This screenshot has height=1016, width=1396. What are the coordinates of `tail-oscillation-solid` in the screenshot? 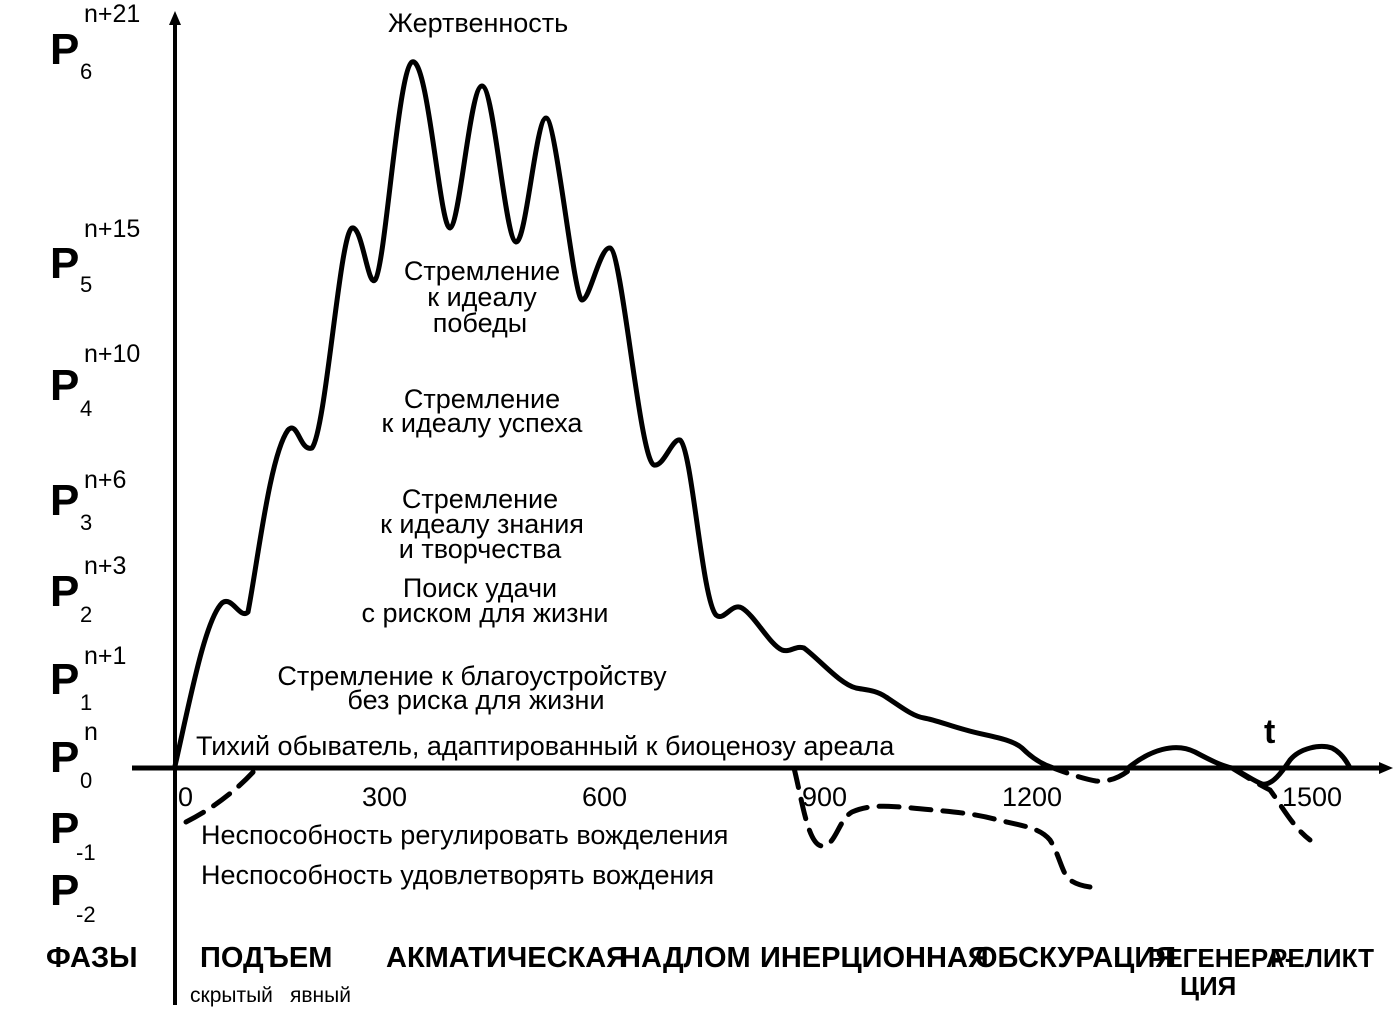 It's located at (1239, 765).